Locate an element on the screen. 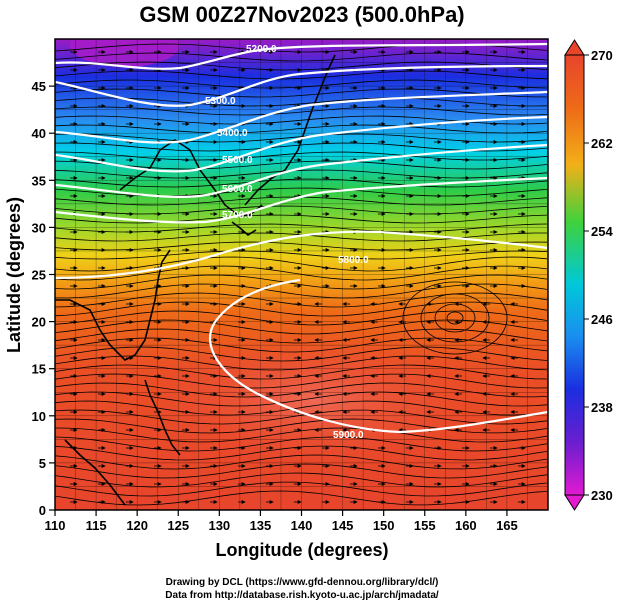 The image size is (619, 605). y-tick-label: 40 is located at coordinates (39, 133).